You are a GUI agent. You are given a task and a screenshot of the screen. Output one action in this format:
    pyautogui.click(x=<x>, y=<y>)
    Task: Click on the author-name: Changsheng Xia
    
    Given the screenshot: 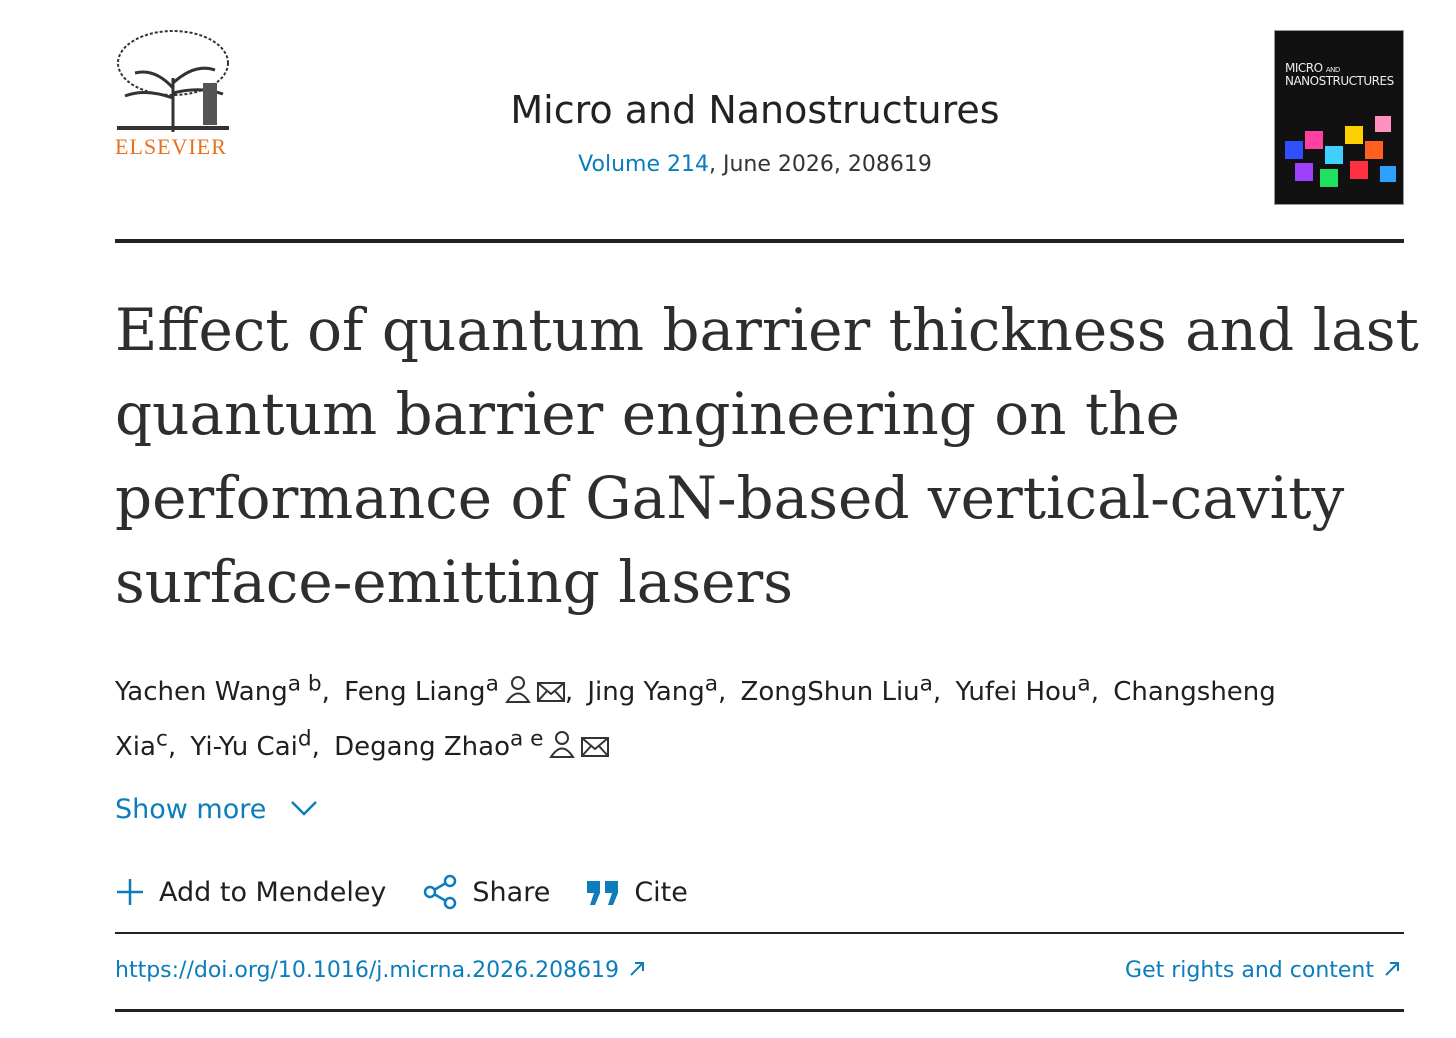 What is the action you would take?
    pyautogui.click(x=695, y=719)
    